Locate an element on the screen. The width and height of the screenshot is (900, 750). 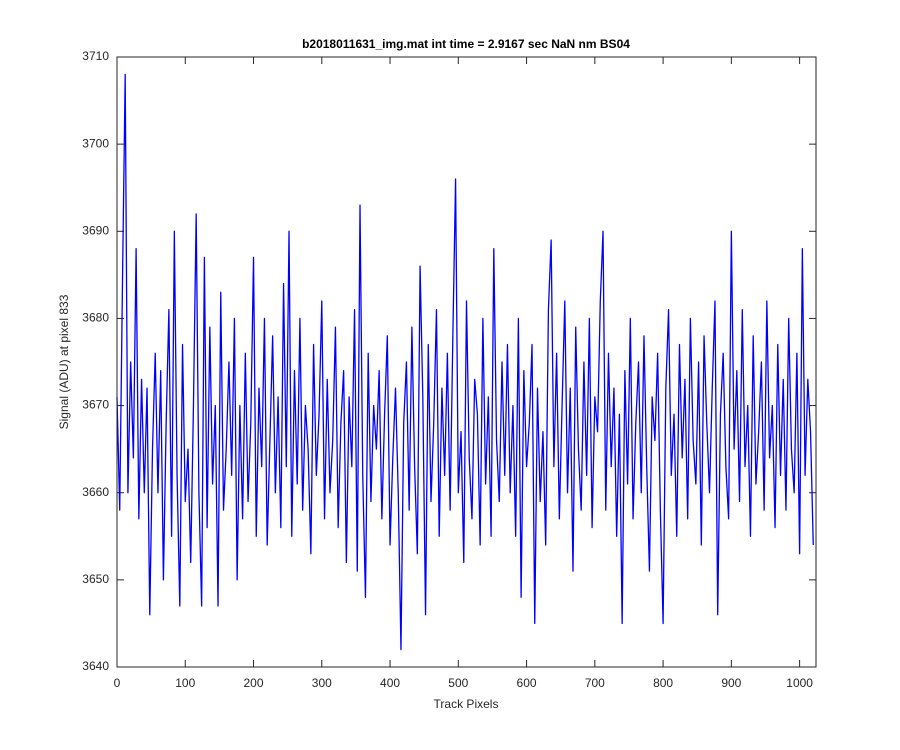
y-tick-label: 3700 is located at coordinates (95, 143).